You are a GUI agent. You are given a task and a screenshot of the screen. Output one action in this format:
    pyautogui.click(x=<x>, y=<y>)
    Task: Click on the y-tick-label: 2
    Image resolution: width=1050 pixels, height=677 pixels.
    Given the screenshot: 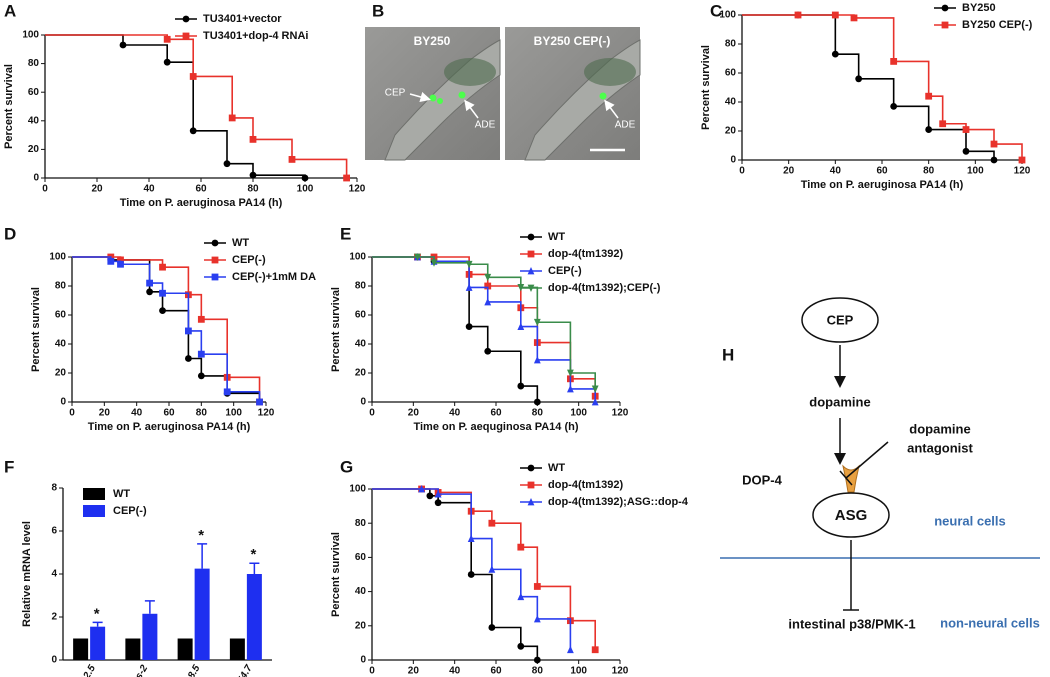 What is the action you would take?
    pyautogui.click(x=54, y=617)
    